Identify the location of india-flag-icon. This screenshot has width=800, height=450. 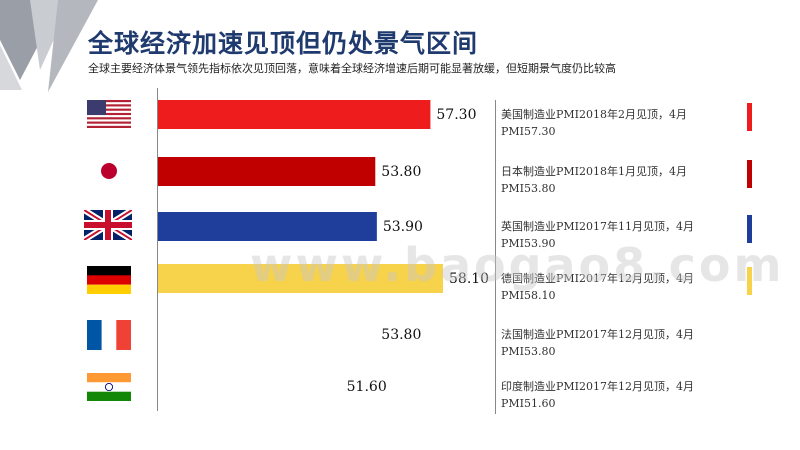
(109, 387).